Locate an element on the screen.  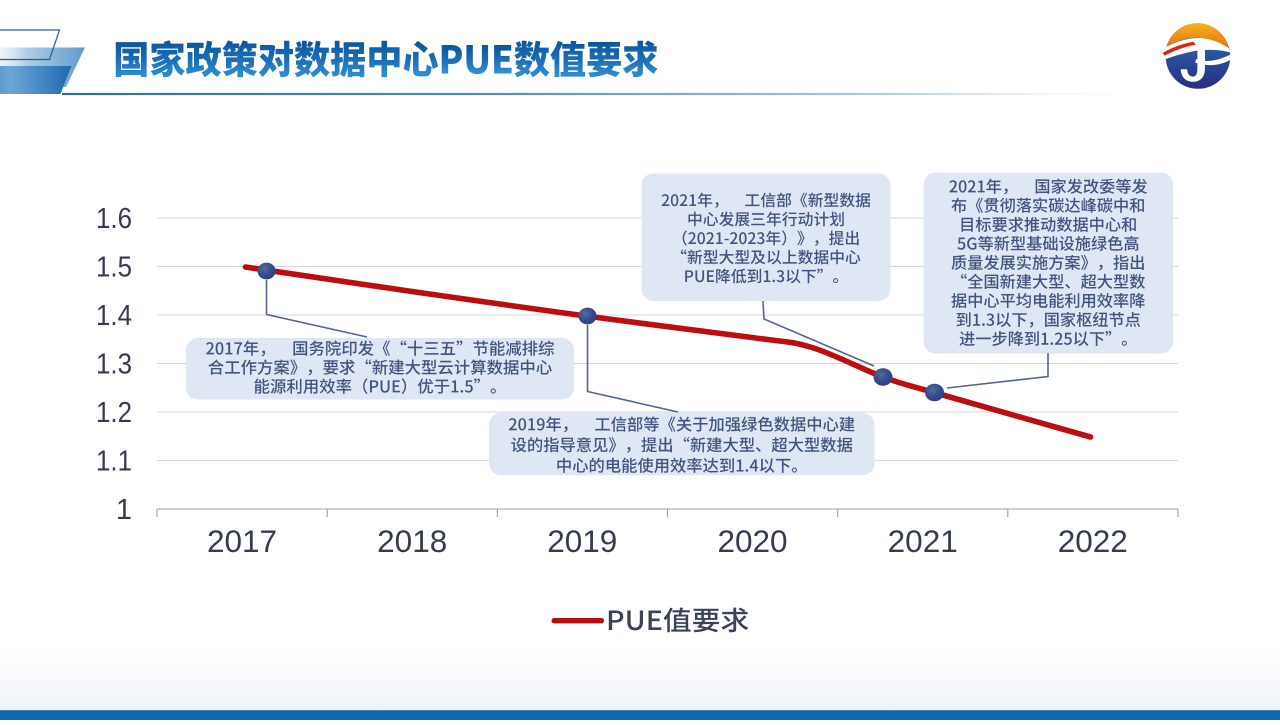
svg-text: 1.1 is located at coordinates (114, 462).